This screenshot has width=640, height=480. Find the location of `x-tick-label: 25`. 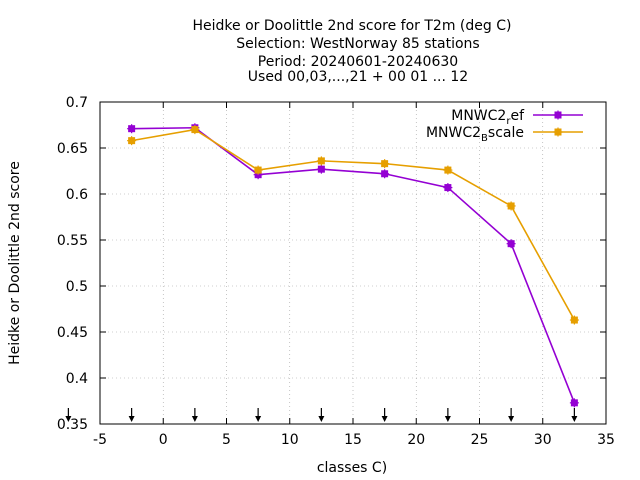

x-tick-label: 25 is located at coordinates (480, 440).